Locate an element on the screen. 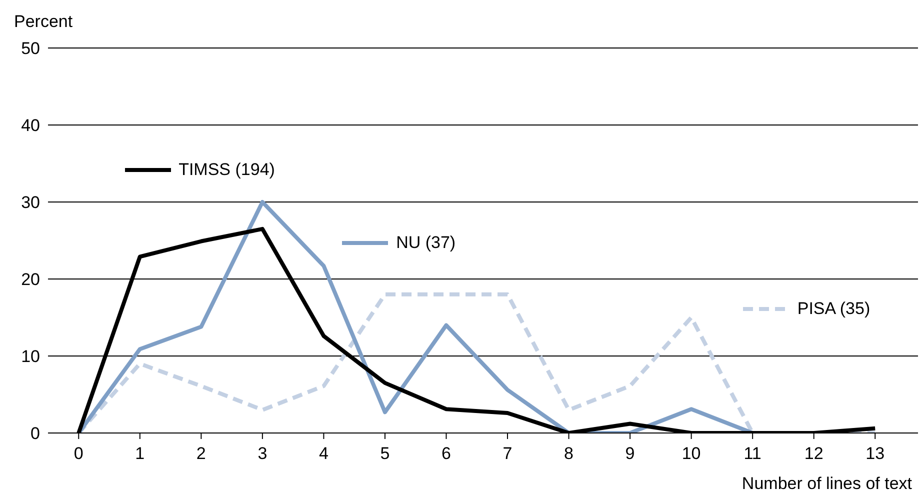 Image resolution: width=920 pixels, height=496 pixels. y-tick-label: 10 is located at coordinates (30, 356).